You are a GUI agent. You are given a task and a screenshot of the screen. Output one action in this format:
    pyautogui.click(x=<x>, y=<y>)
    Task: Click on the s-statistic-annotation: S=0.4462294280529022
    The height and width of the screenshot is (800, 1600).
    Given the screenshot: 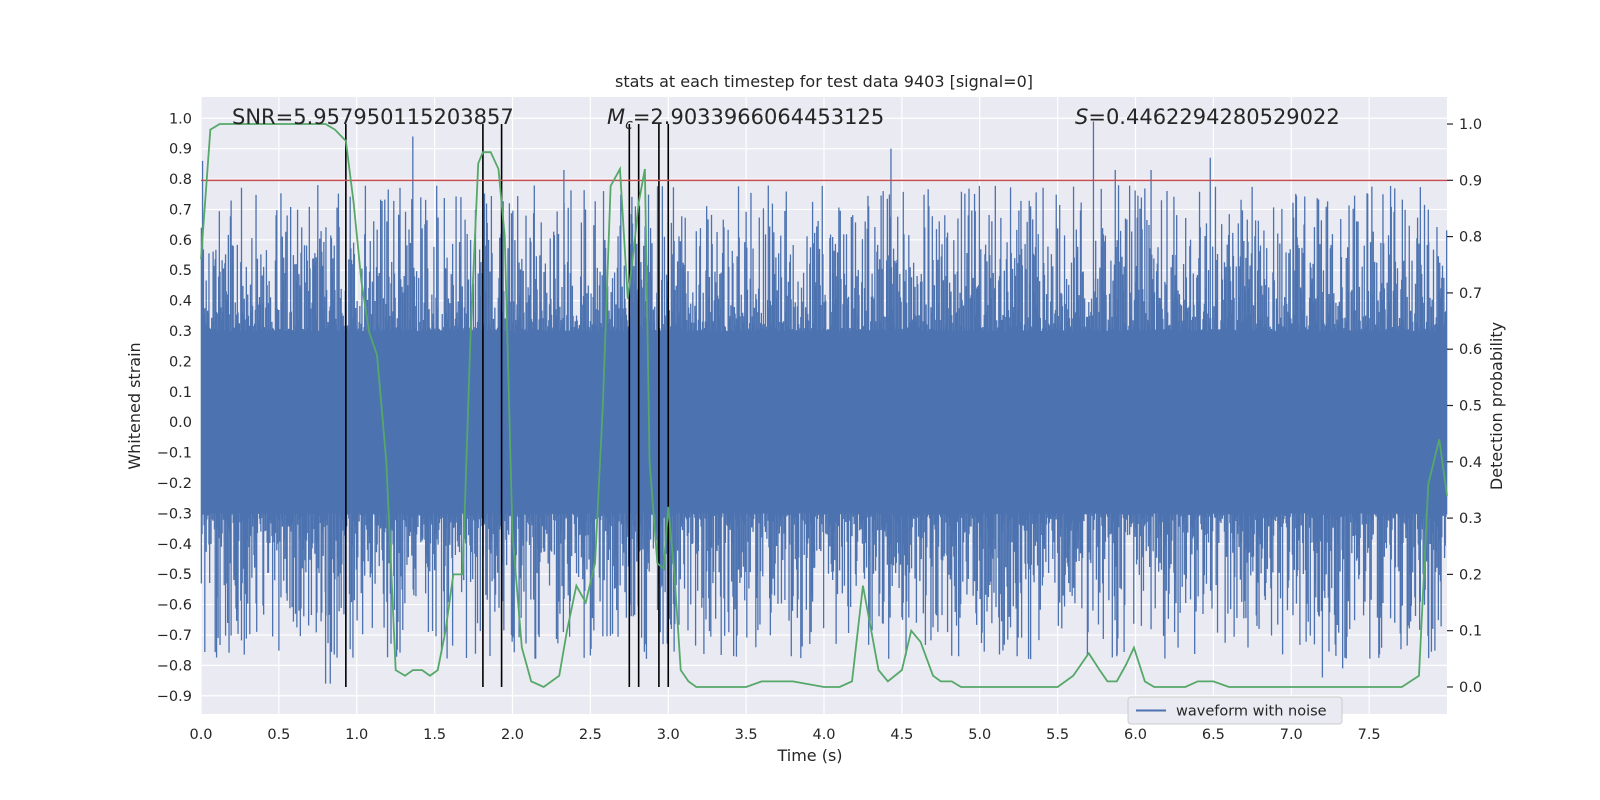 What is the action you would take?
    pyautogui.click(x=1207, y=117)
    